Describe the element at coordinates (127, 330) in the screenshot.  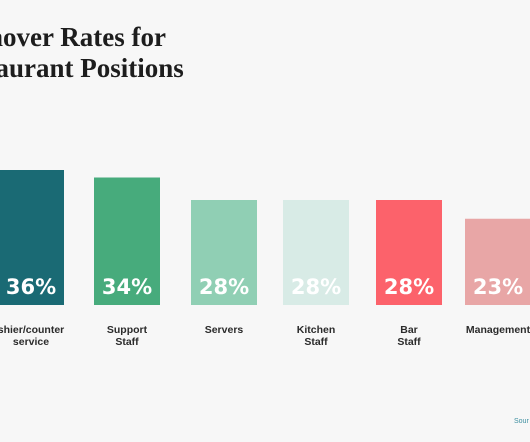
I see `category-label-1-line-0: Support` at that location.